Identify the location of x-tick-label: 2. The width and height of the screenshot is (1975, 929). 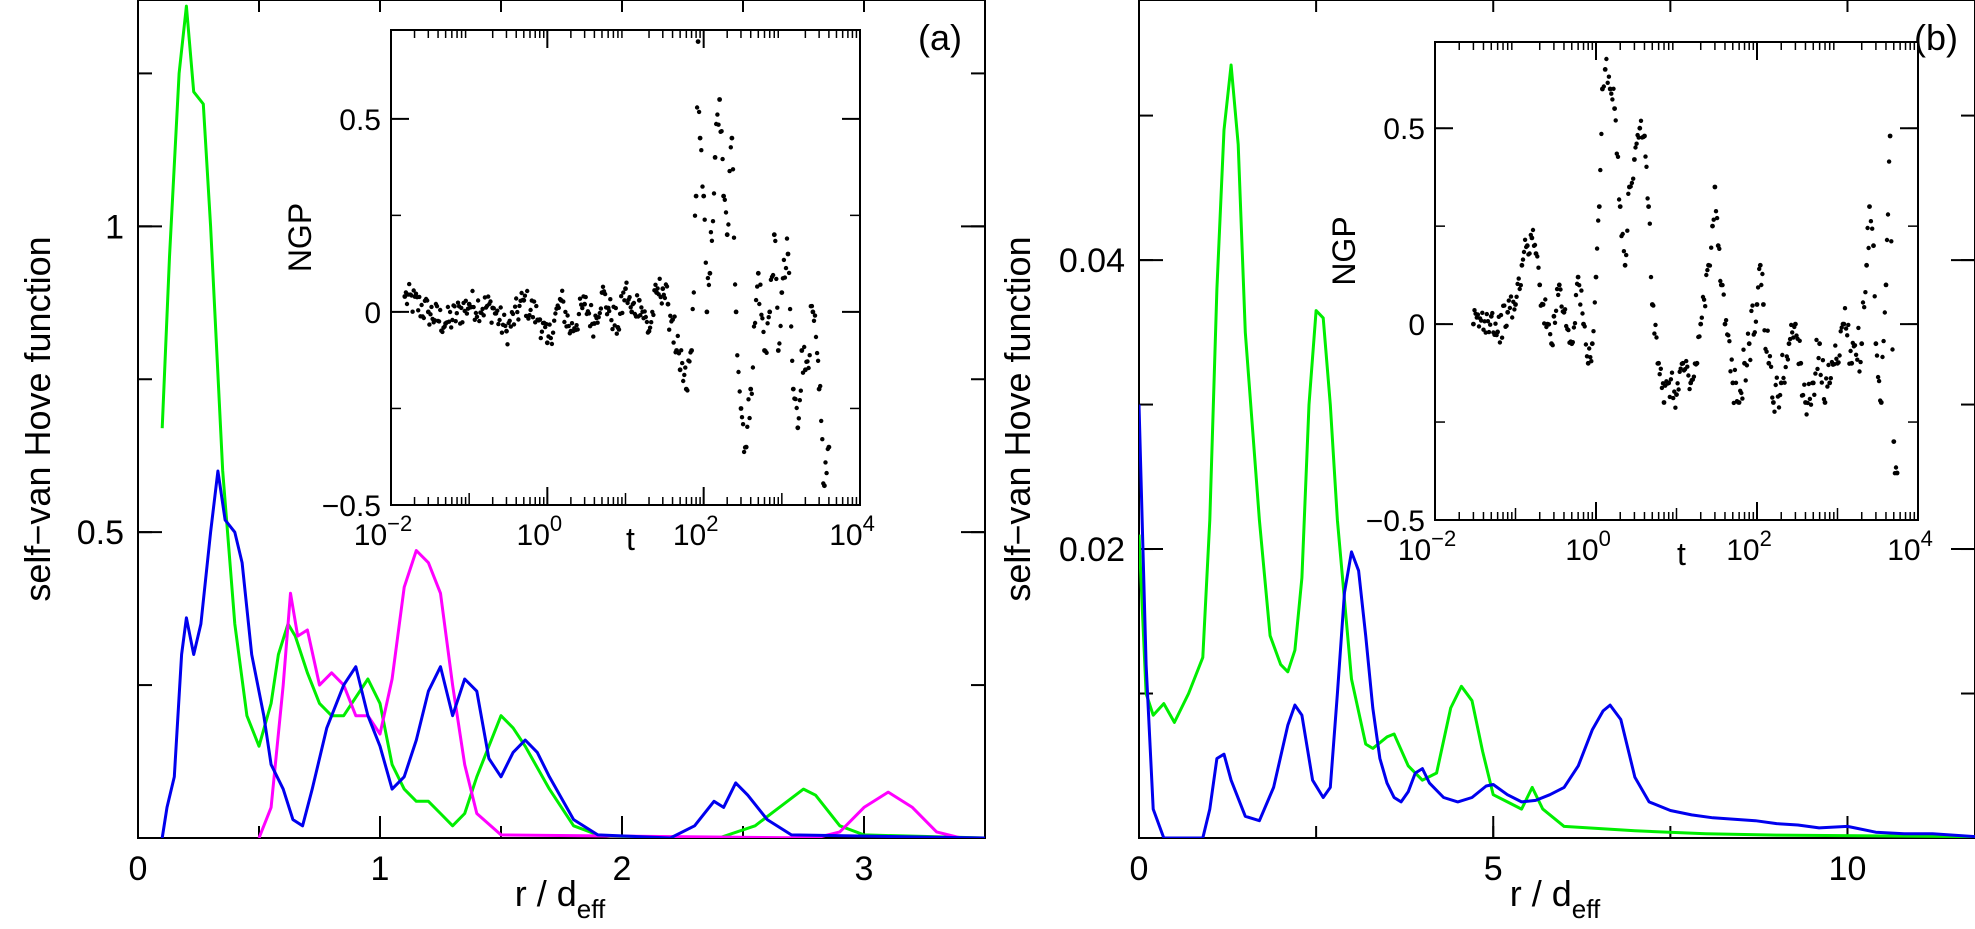
(622, 869).